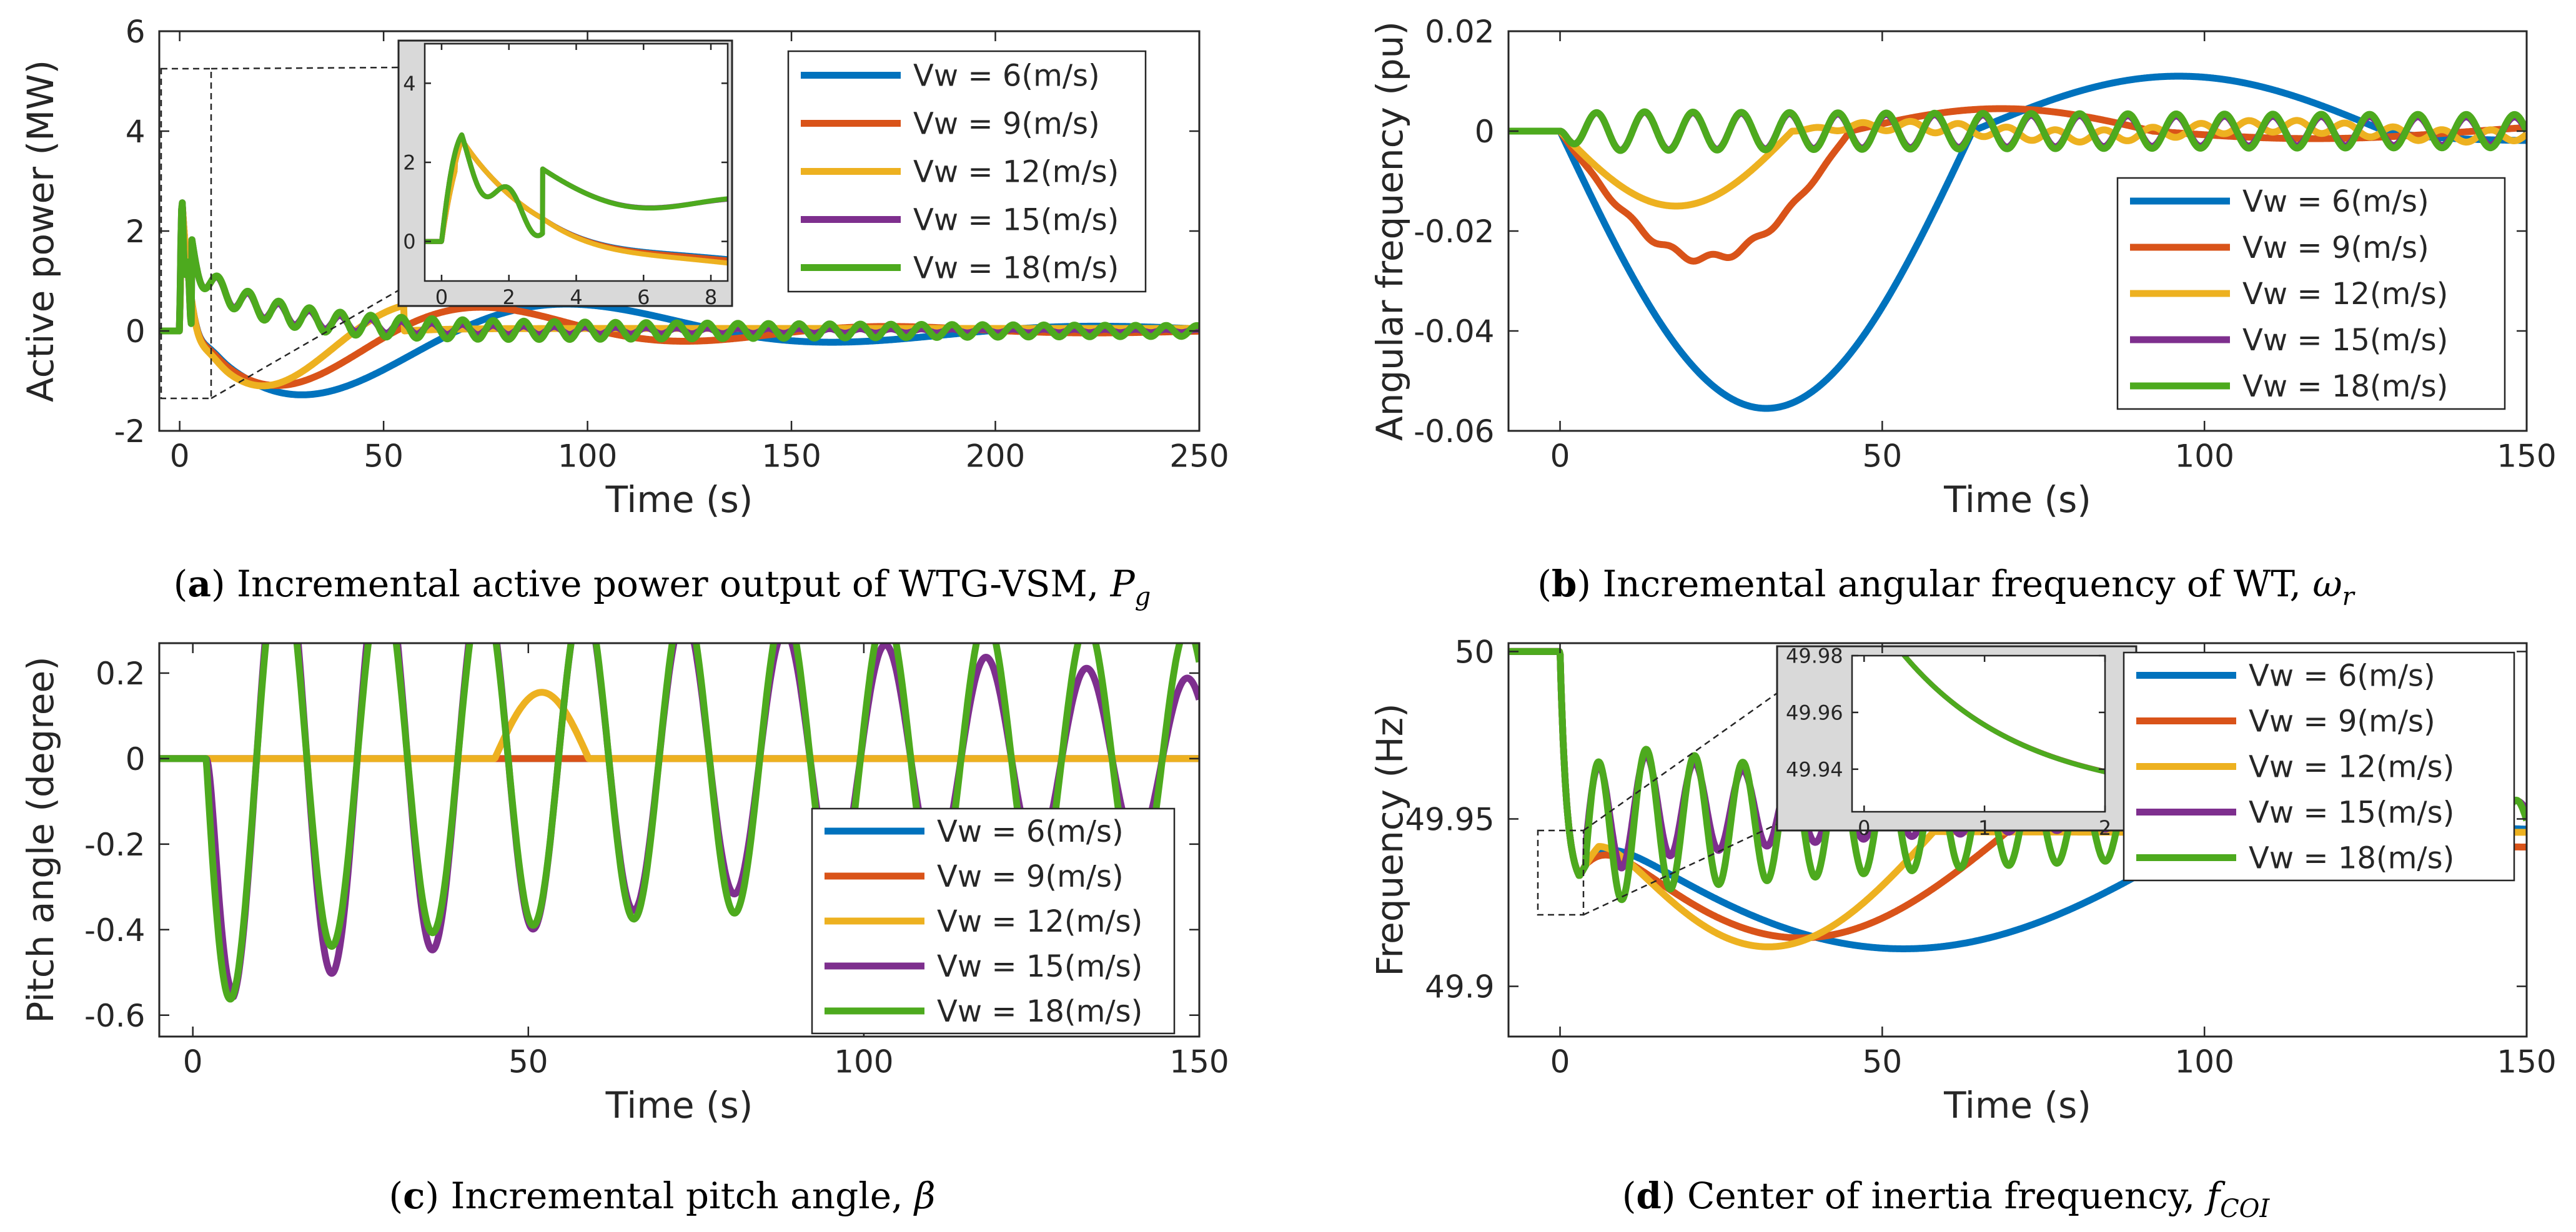  I want to click on chart-a-inset: 0 2 4 6 8 0 2 4, so click(565, 174).